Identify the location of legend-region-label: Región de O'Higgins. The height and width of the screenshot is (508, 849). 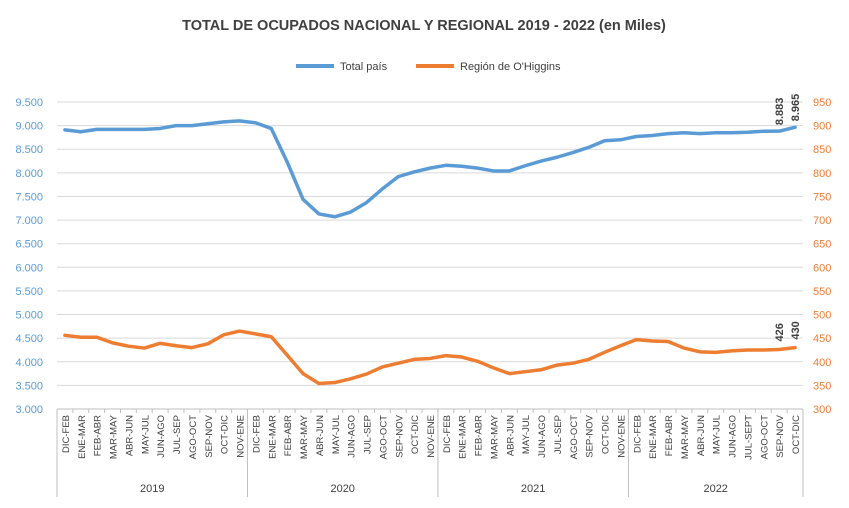
(510, 67).